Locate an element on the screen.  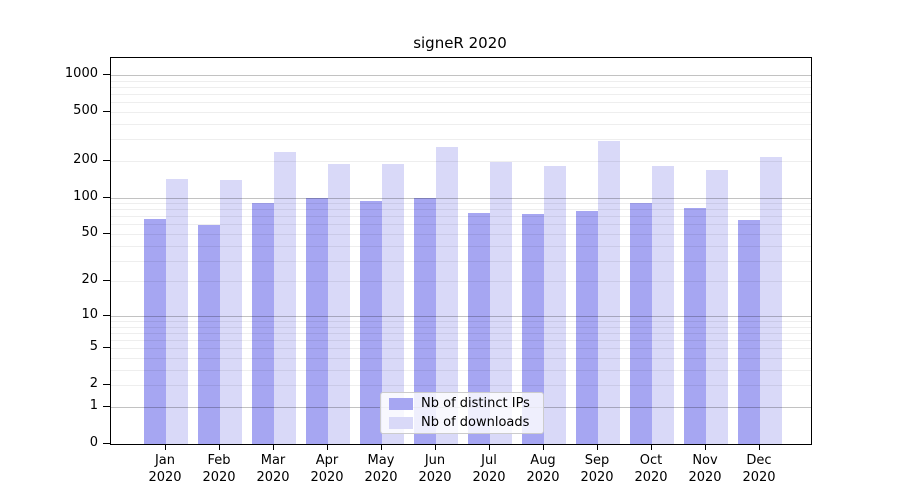
legend-item-distinct-ips: Nb of distinct IPs is located at coordinates (462, 403).